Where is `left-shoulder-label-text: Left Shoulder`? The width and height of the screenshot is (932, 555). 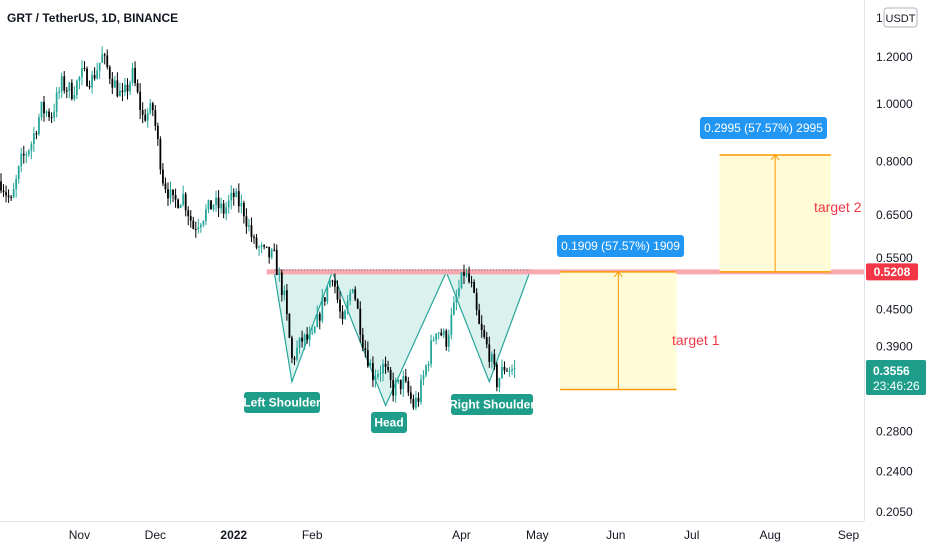
left-shoulder-label-text: Left Shoulder is located at coordinates (282, 403).